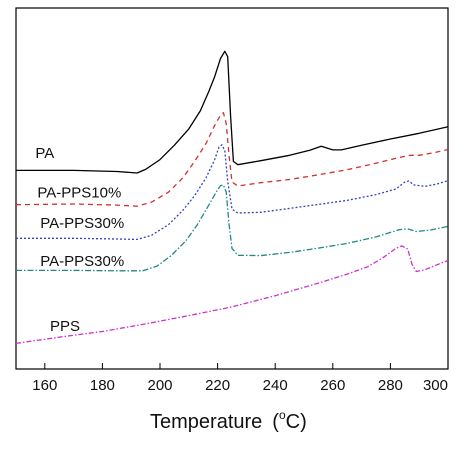  What do you see at coordinates (79, 193) in the screenshot?
I see `series-label-2: PA-PPS10%` at bounding box center [79, 193].